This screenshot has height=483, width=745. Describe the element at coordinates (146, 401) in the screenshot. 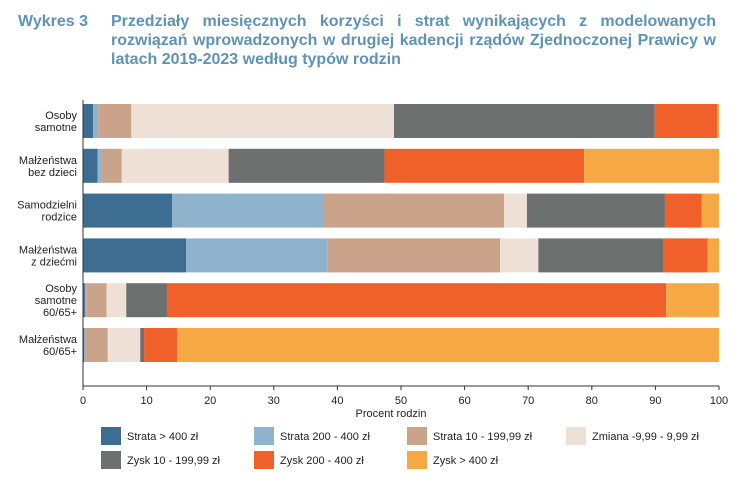

I see `x-tick-label: 10` at that location.